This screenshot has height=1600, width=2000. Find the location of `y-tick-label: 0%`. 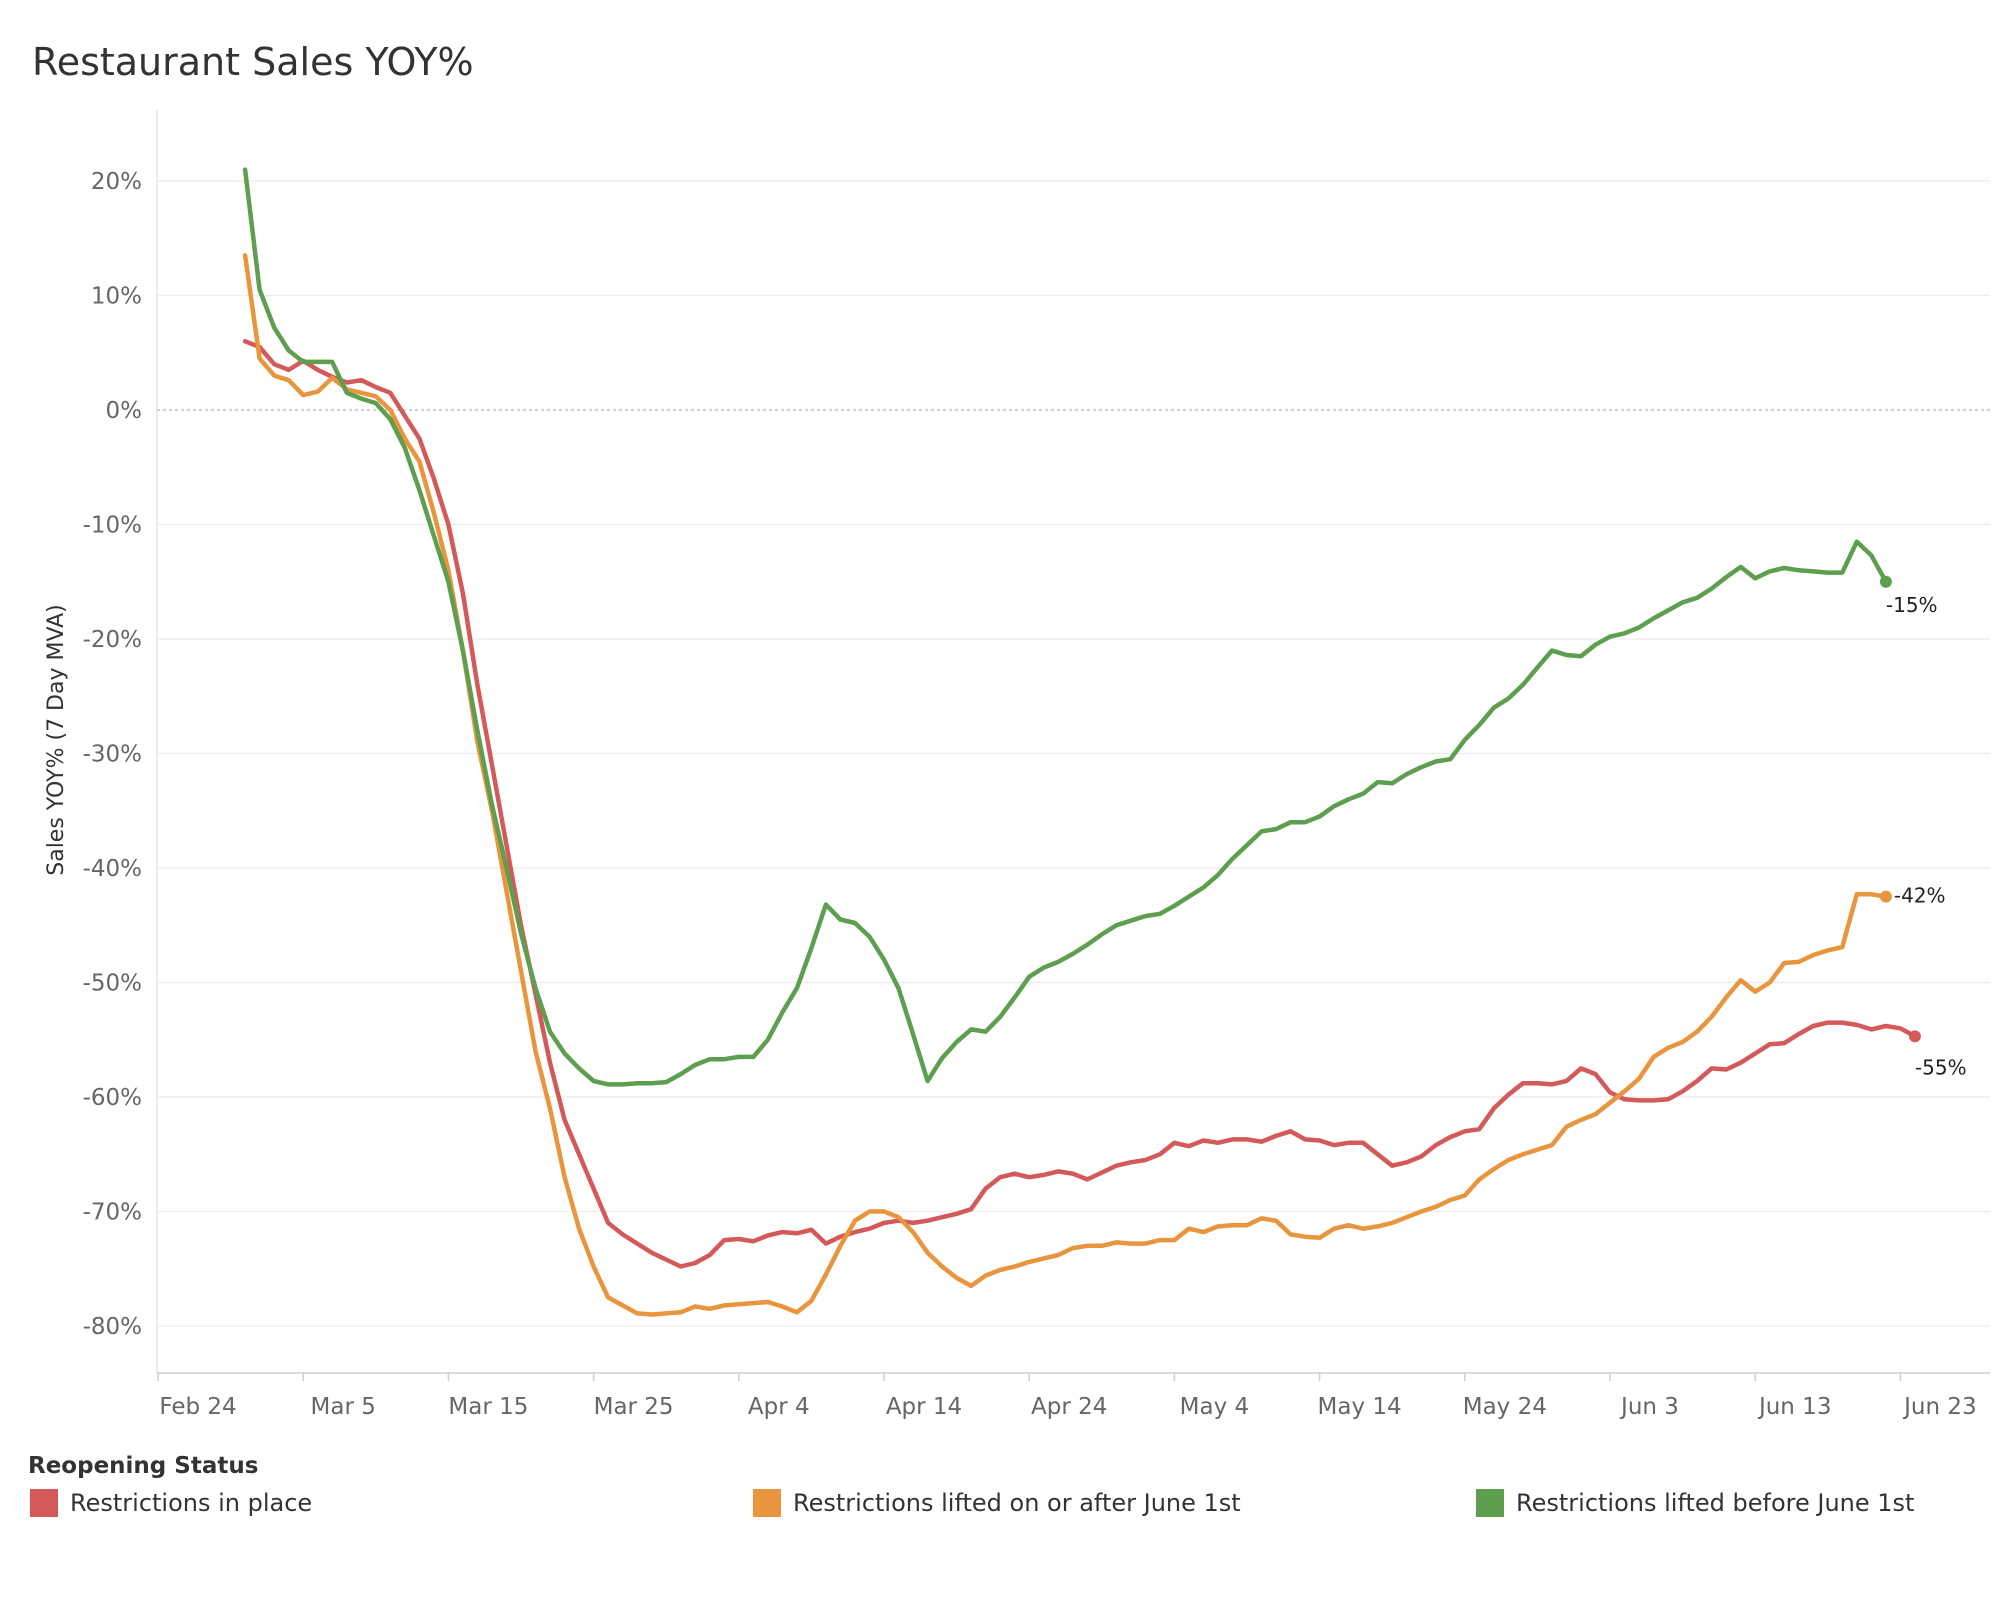

y-tick-label: 0% is located at coordinates (124, 411).